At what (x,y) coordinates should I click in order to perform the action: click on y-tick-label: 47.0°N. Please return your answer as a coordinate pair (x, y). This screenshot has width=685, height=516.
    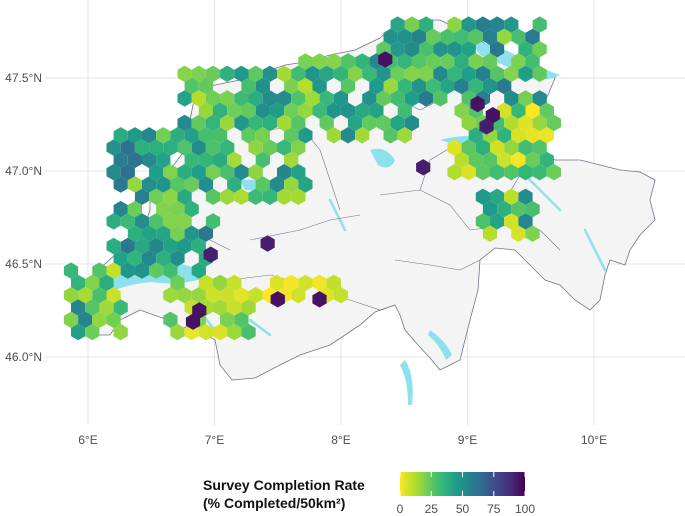
    Looking at the image, I should click on (23, 171).